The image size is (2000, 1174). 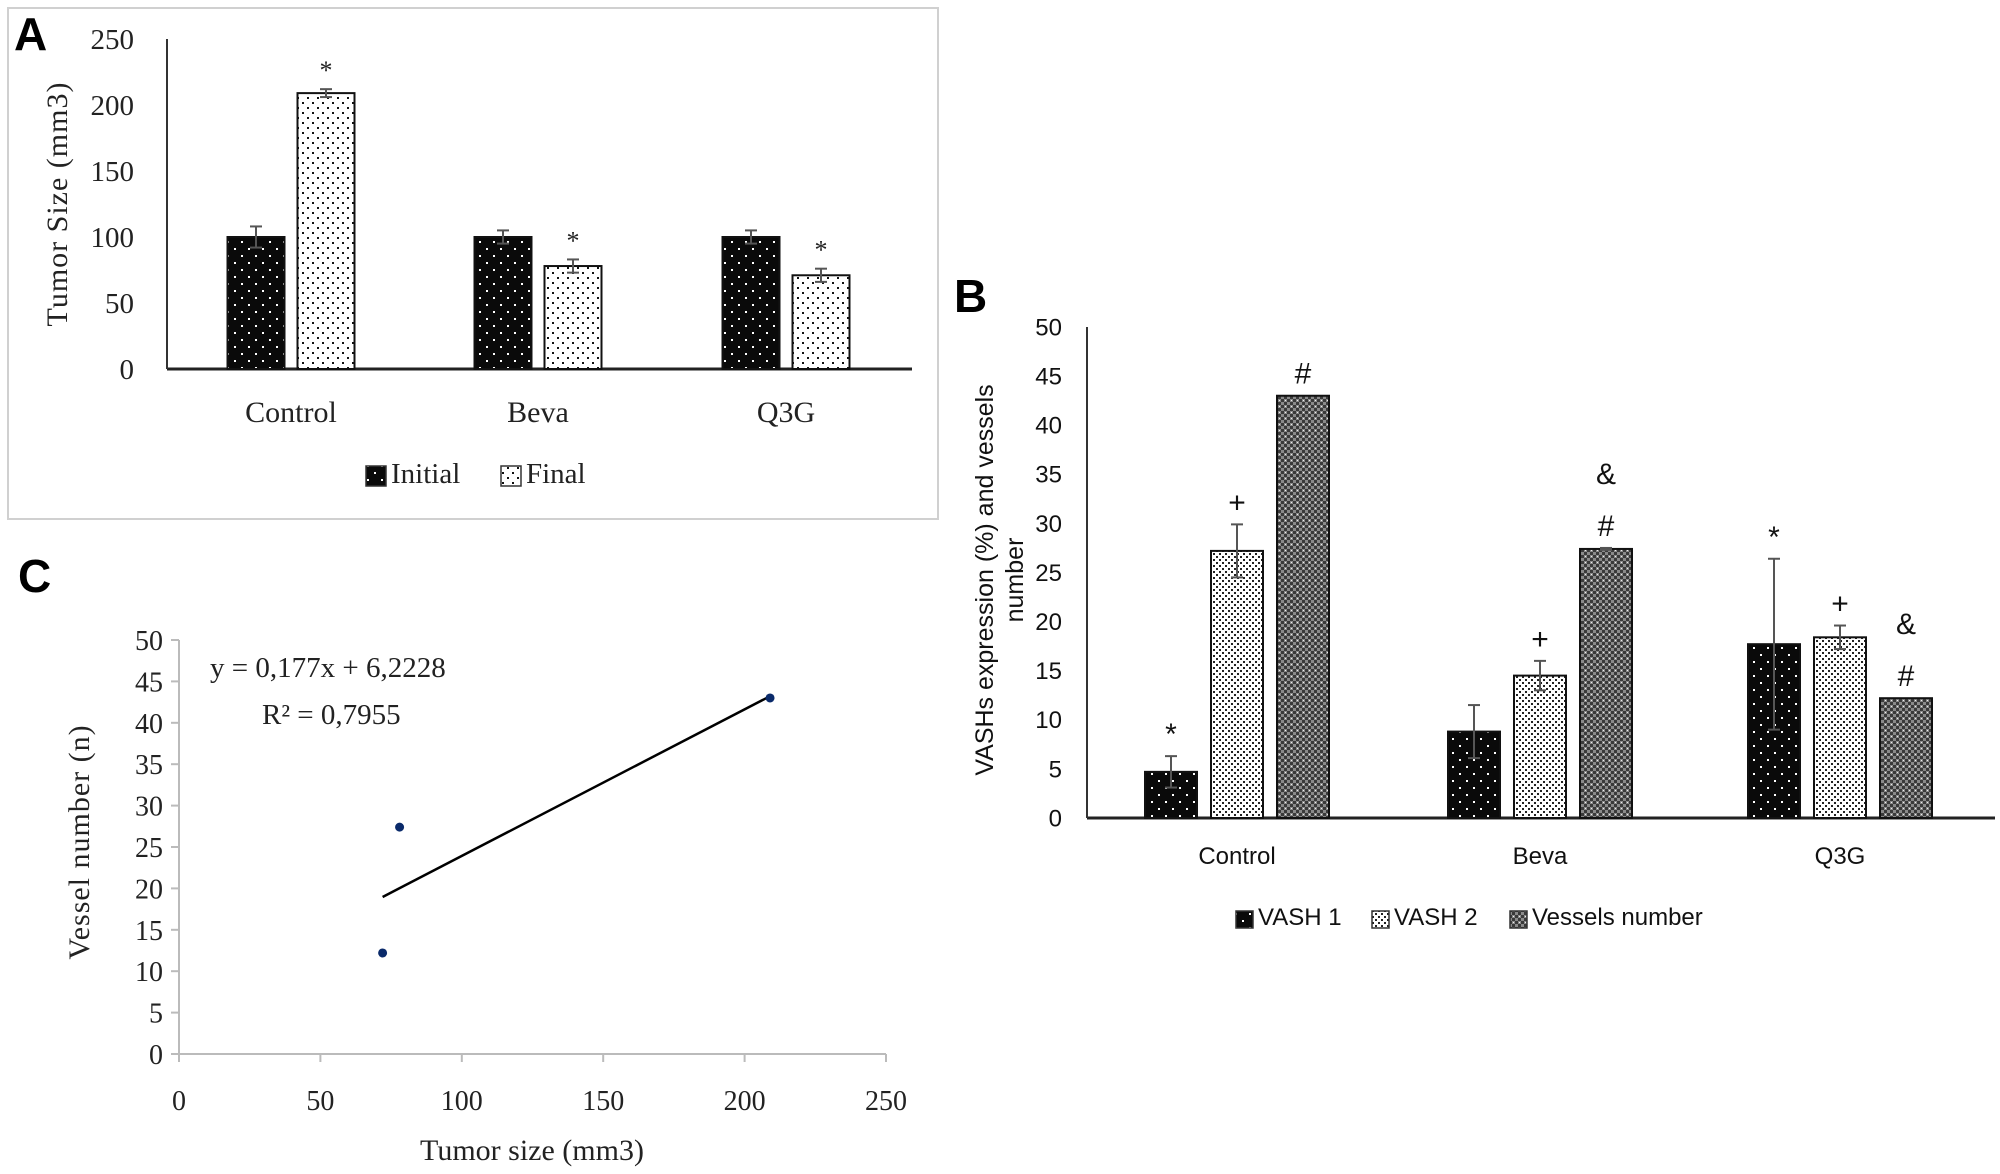 What do you see at coordinates (113, 40) in the screenshot?
I see `y-tick-label: 250` at bounding box center [113, 40].